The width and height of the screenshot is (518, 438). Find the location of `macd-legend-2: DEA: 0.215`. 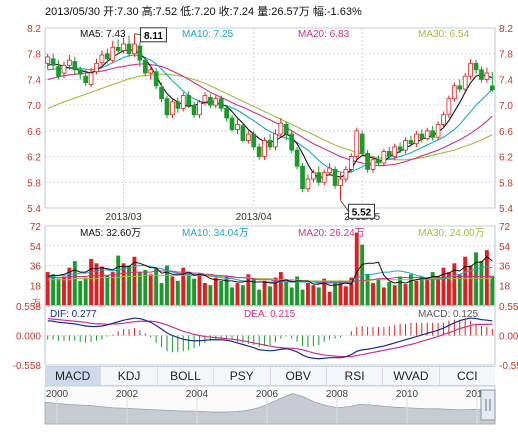

macd-legend-2: DEA: 0.215 is located at coordinates (270, 314).